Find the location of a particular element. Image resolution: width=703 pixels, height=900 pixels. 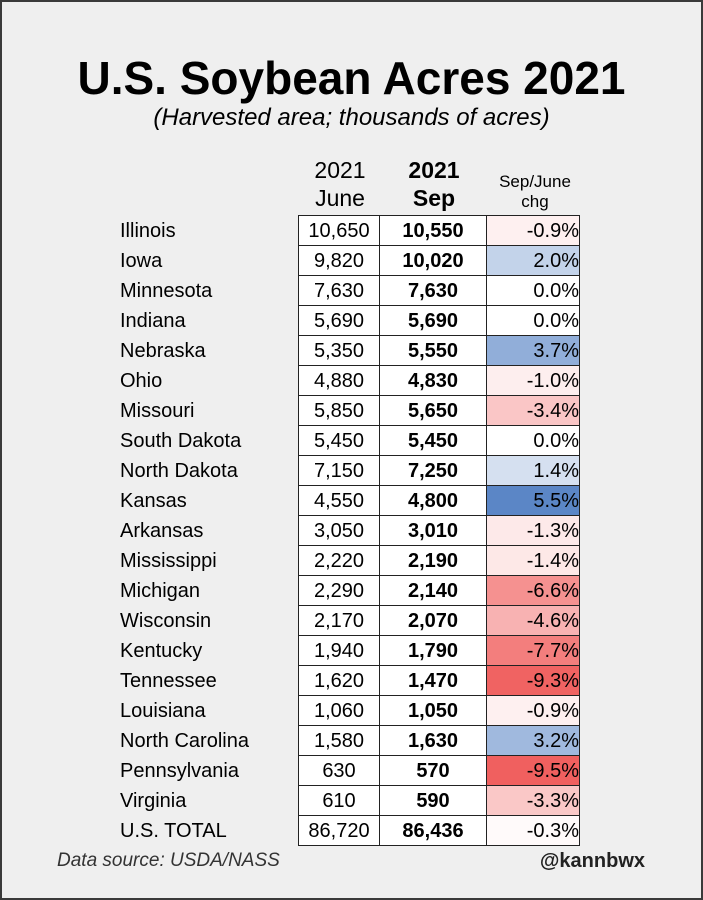

header-june-line1: 2021 is located at coordinates (340, 170).